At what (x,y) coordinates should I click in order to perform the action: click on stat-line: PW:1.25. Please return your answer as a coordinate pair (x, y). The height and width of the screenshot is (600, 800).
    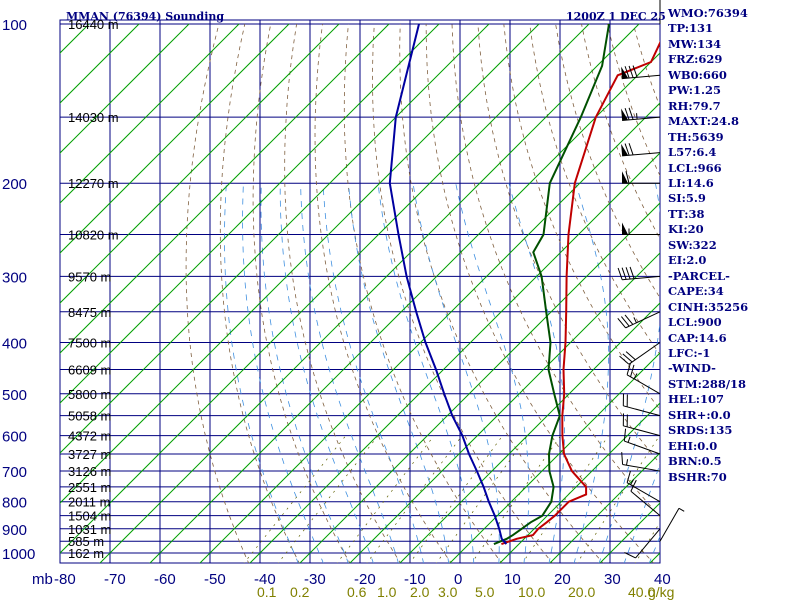
    Looking at the image, I should click on (695, 90).